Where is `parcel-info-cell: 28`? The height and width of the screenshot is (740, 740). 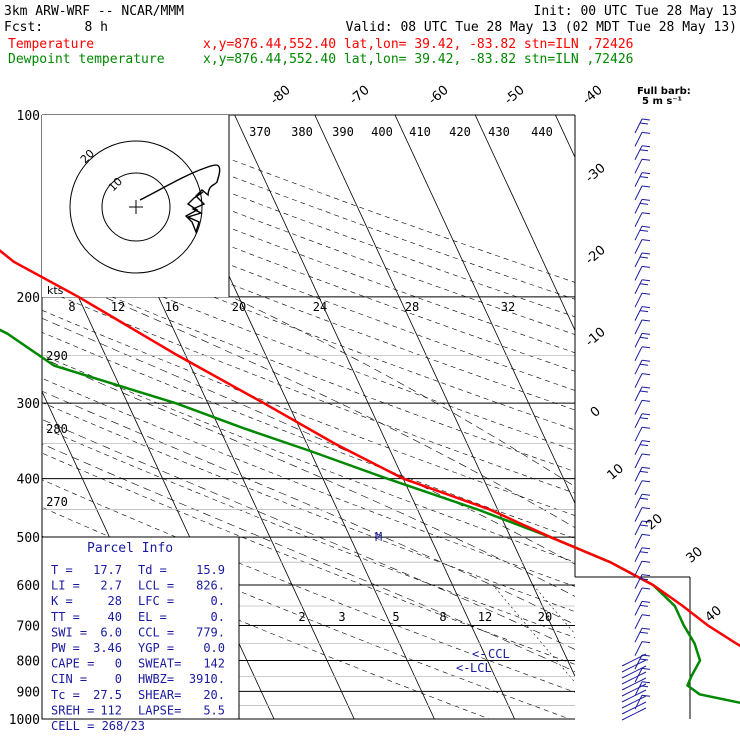
parcel-info-cell: 28 is located at coordinates (115, 601).